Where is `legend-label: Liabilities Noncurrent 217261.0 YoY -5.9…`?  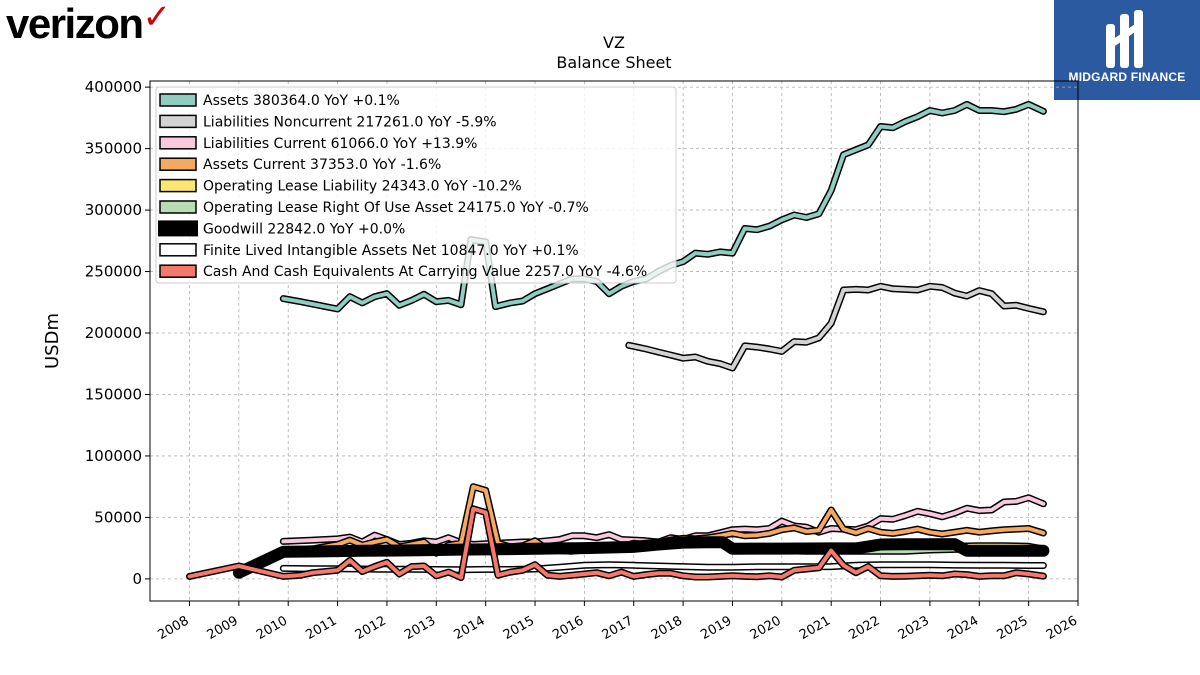
legend-label: Liabilities Noncurrent 217261.0 YoY -5.9… is located at coordinates (350, 122).